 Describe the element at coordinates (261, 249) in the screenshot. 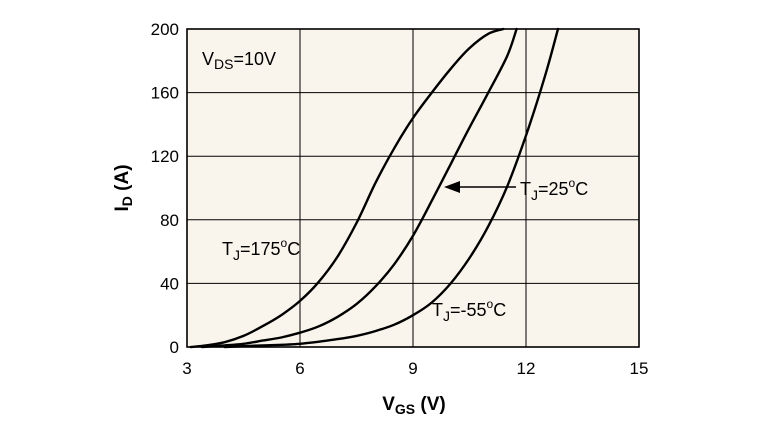

I see `tj-175-label: TJ=175oC` at that location.